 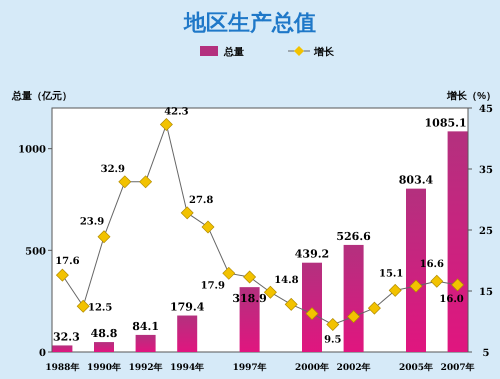 I want to click on y2-tick-label: 15, so click(x=486, y=292).